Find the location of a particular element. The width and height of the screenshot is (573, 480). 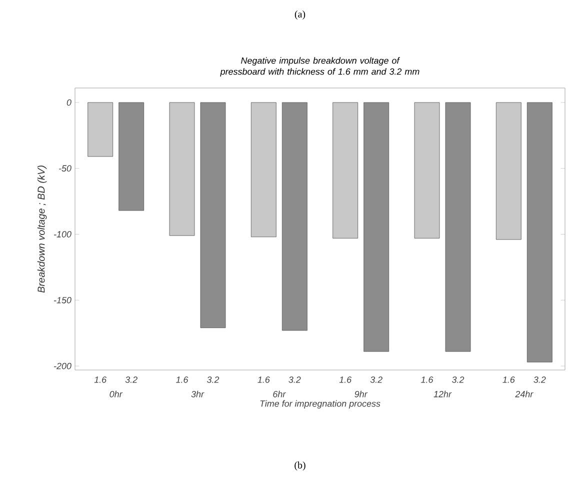

x-tick-label: 12hr is located at coordinates (443, 394).